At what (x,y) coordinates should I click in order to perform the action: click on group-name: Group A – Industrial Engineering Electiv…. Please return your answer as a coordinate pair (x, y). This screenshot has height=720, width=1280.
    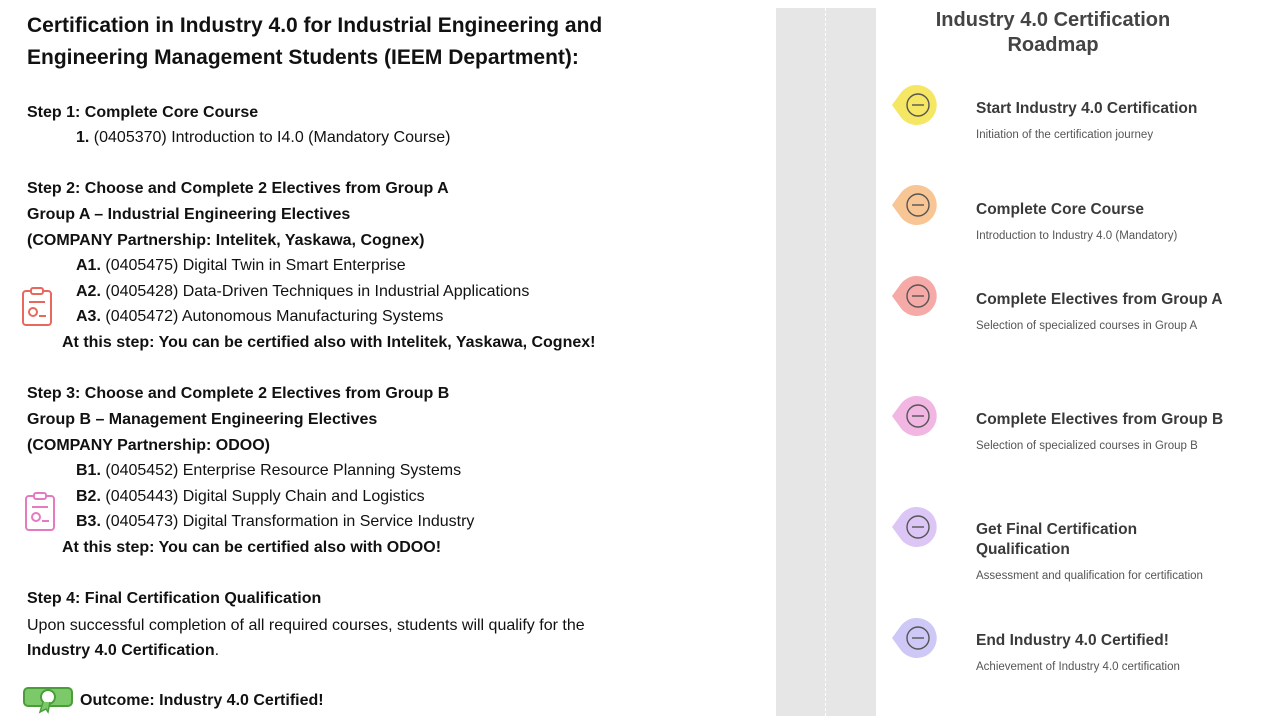
    Looking at the image, I should click on (189, 214).